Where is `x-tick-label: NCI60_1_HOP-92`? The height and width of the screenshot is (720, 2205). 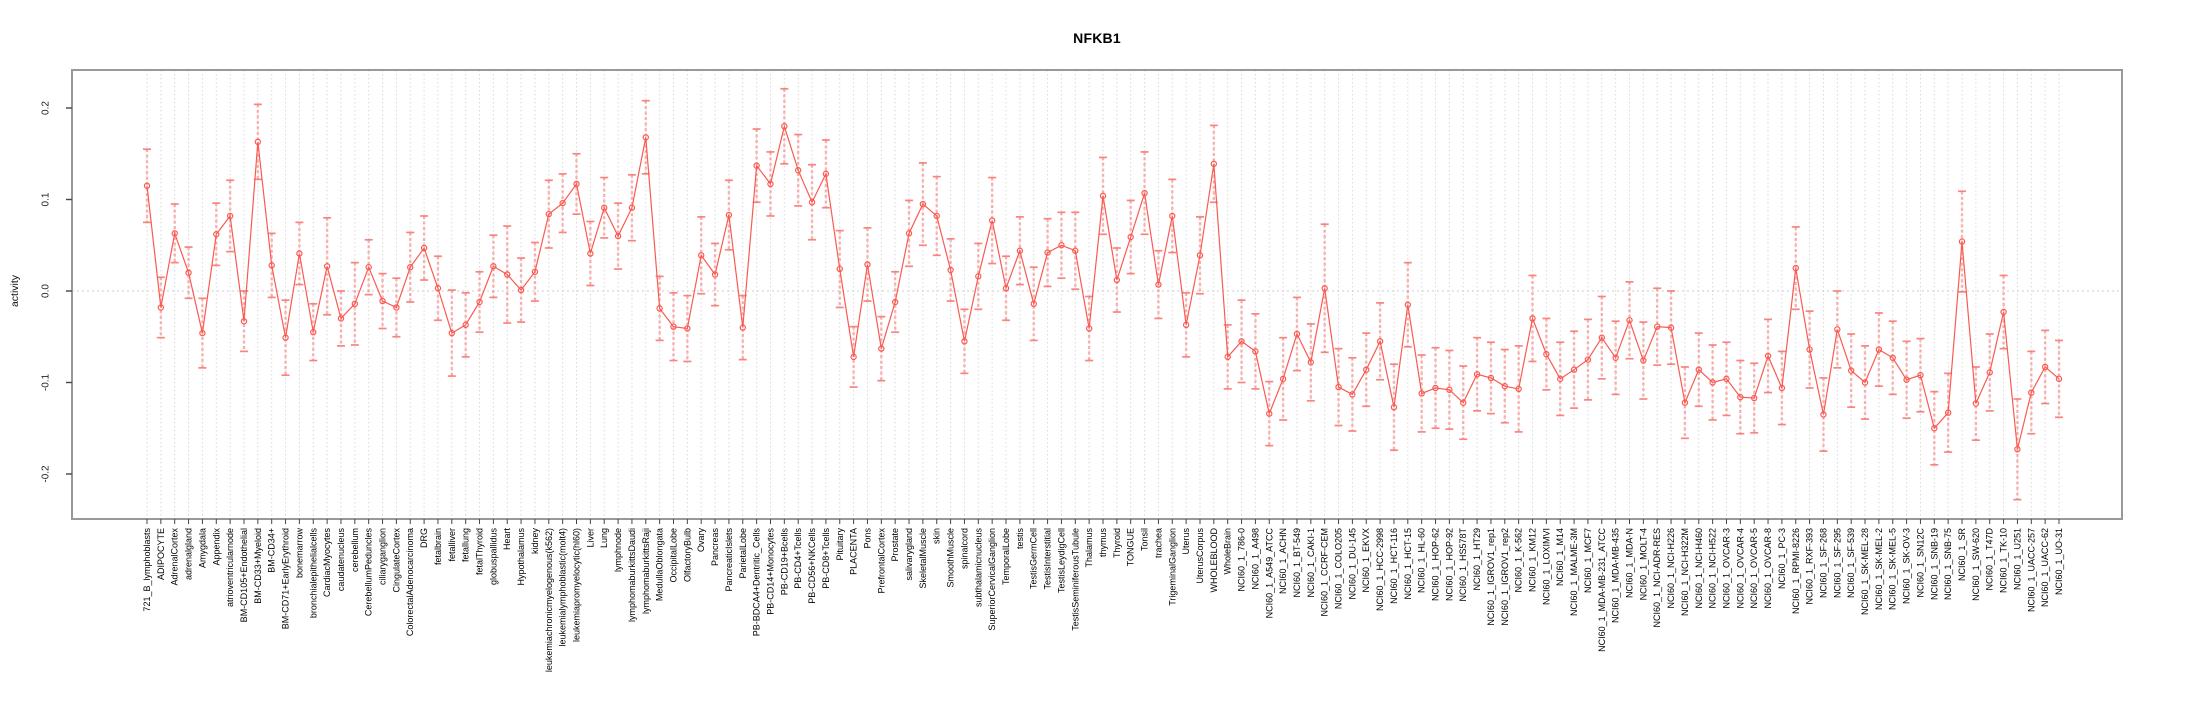 x-tick-label: NCI60_1_HOP-92 is located at coordinates (1449, 564).